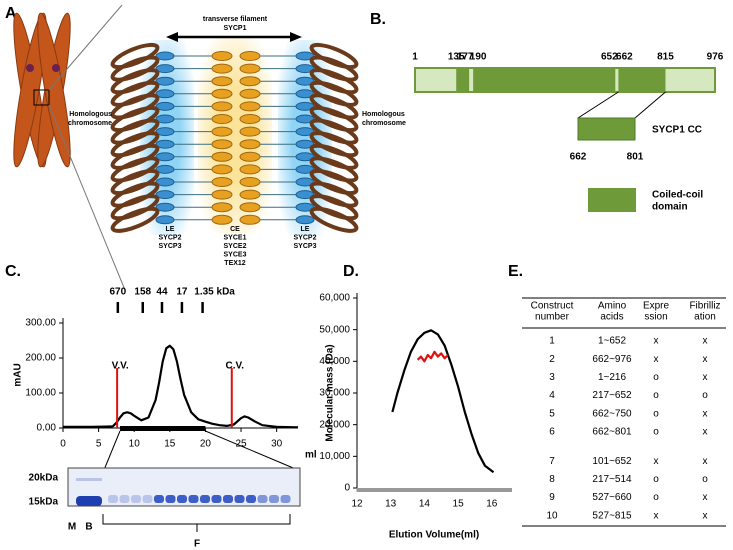 This screenshot has width=733, height=550. Describe the element at coordinates (665, 57) in the screenshot. I see `position-label: 815` at that location.